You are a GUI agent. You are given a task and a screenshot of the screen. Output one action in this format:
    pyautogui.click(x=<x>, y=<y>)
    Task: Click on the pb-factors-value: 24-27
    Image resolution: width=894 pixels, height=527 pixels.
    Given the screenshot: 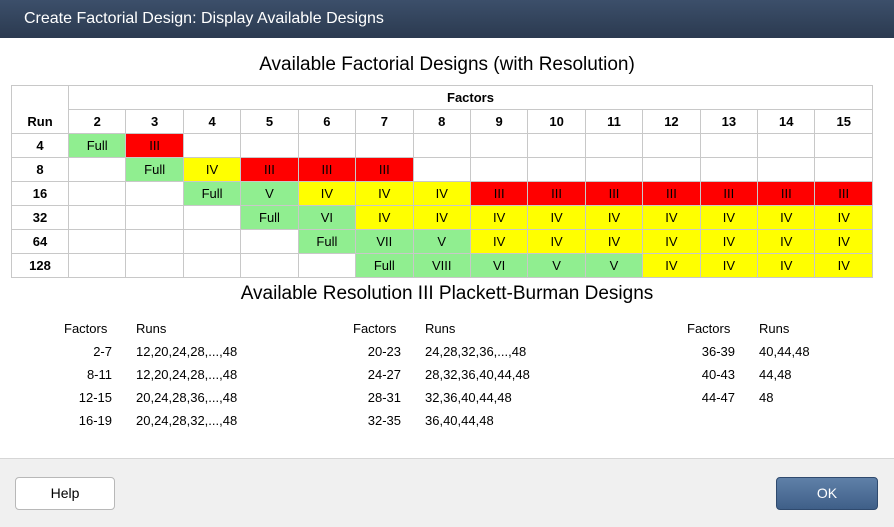 What is the action you would take?
    pyautogui.click(x=384, y=374)
    